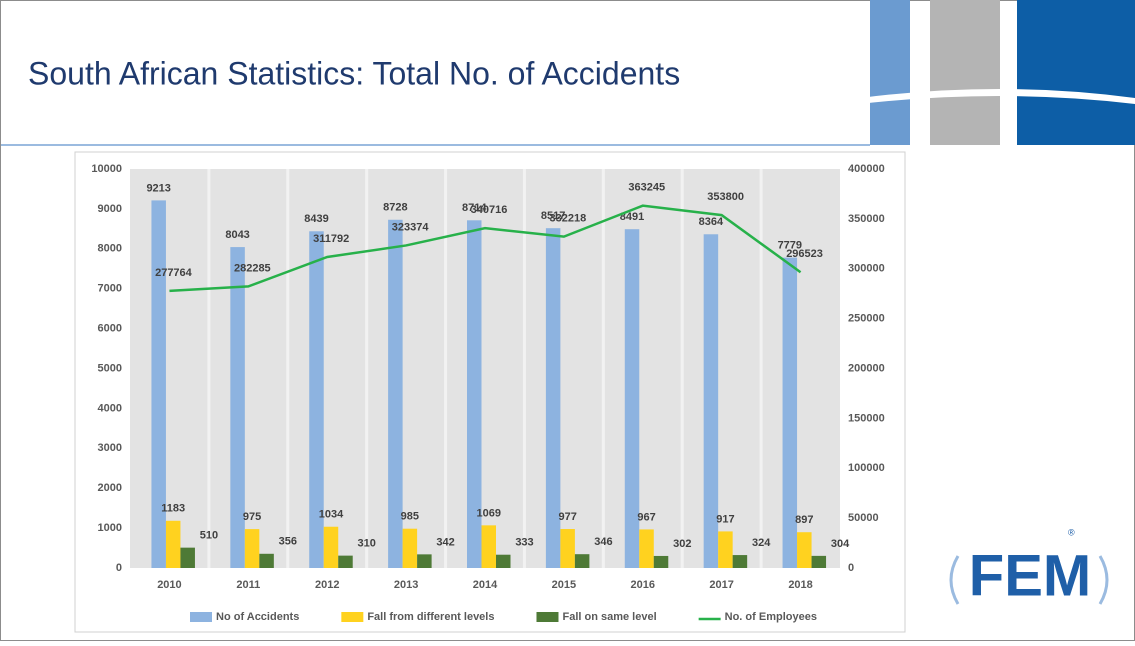 The width and height of the screenshot is (1135, 646). Describe the element at coordinates (257, 617) in the screenshot. I see `legend-label: No of Accidents` at that location.